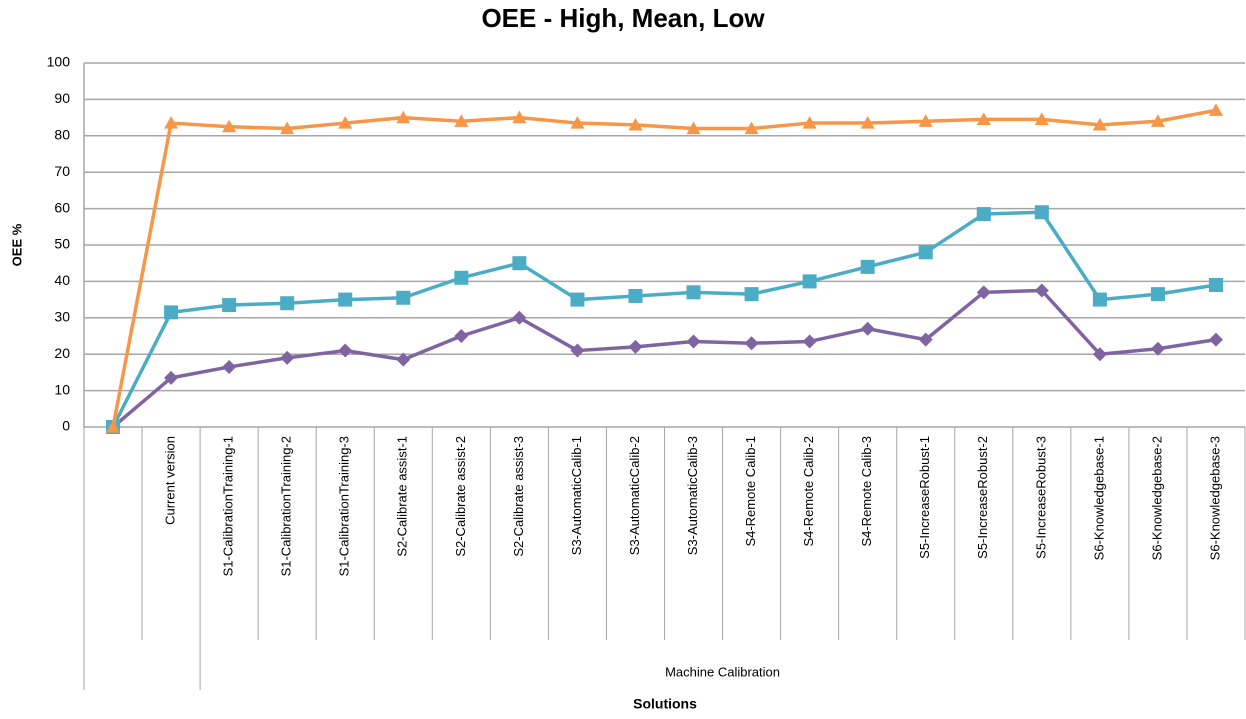 The height and width of the screenshot is (719, 1246). I want to click on y-tick-label: 30, so click(62, 317).